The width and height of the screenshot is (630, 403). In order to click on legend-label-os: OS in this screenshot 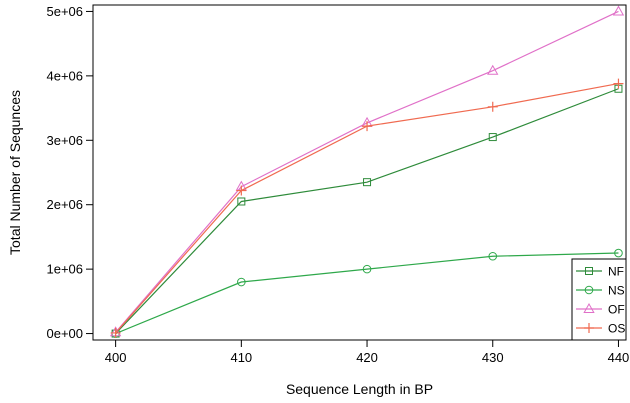, I will do `click(616, 329)`.